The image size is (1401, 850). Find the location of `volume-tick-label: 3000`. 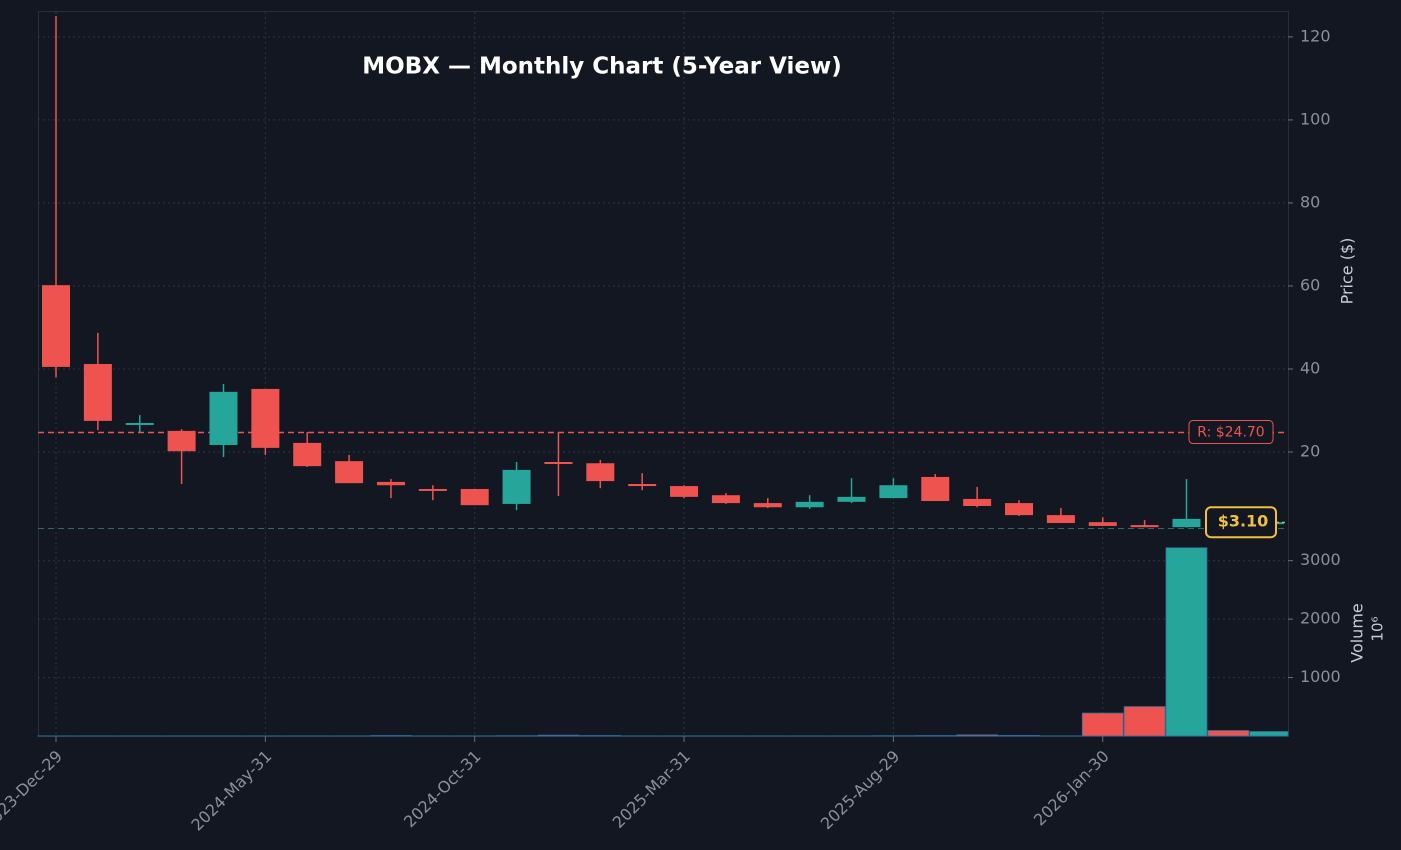

volume-tick-label: 3000 is located at coordinates (1320, 559).